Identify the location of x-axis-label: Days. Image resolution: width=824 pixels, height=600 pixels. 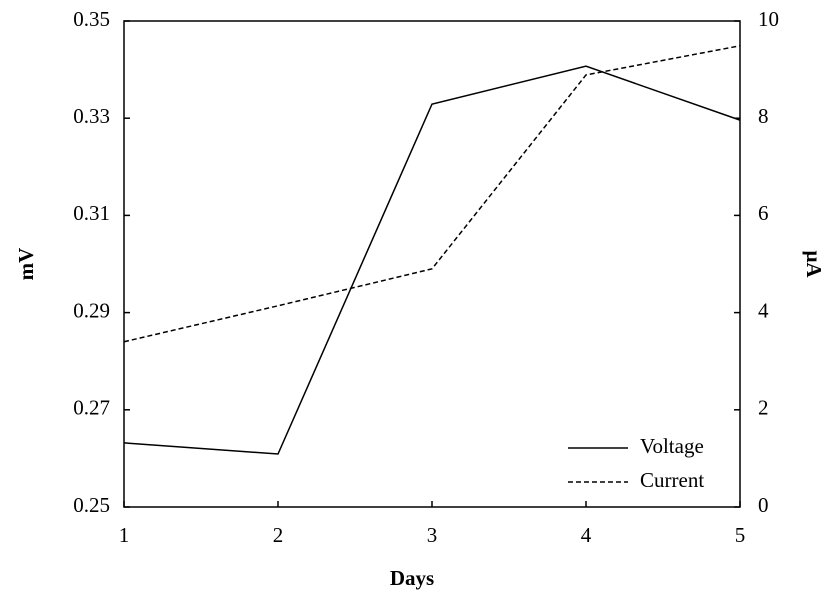
(412, 578).